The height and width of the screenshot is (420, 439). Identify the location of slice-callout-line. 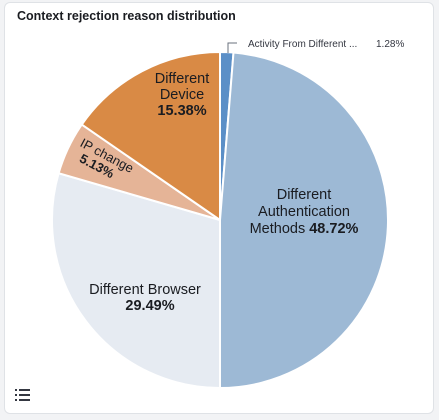
(232, 47).